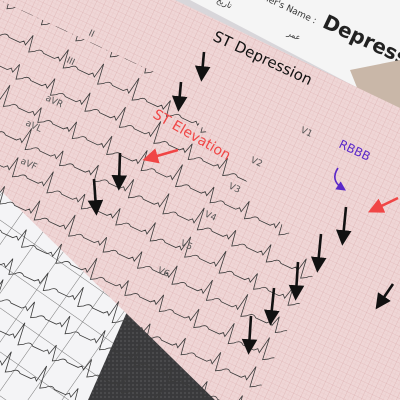  I want to click on dark-surface, so click(151, 352).